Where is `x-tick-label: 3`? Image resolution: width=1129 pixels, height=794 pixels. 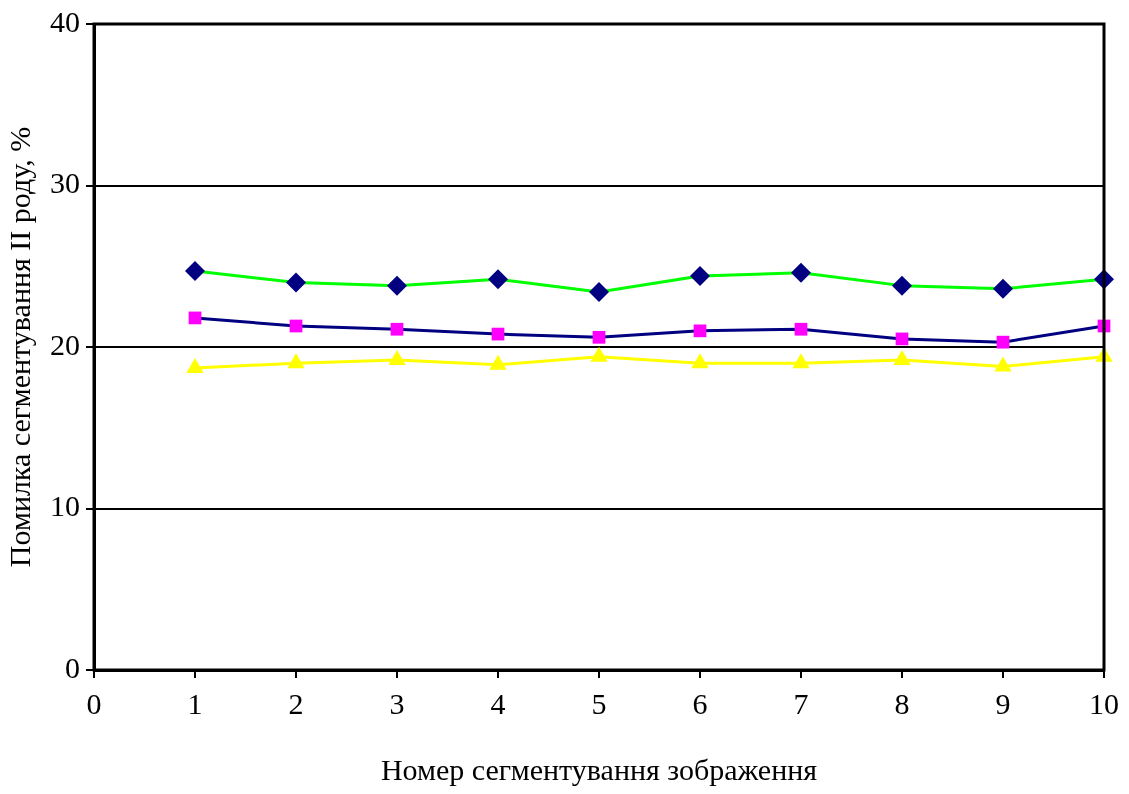 x-tick-label: 3 is located at coordinates (397, 703).